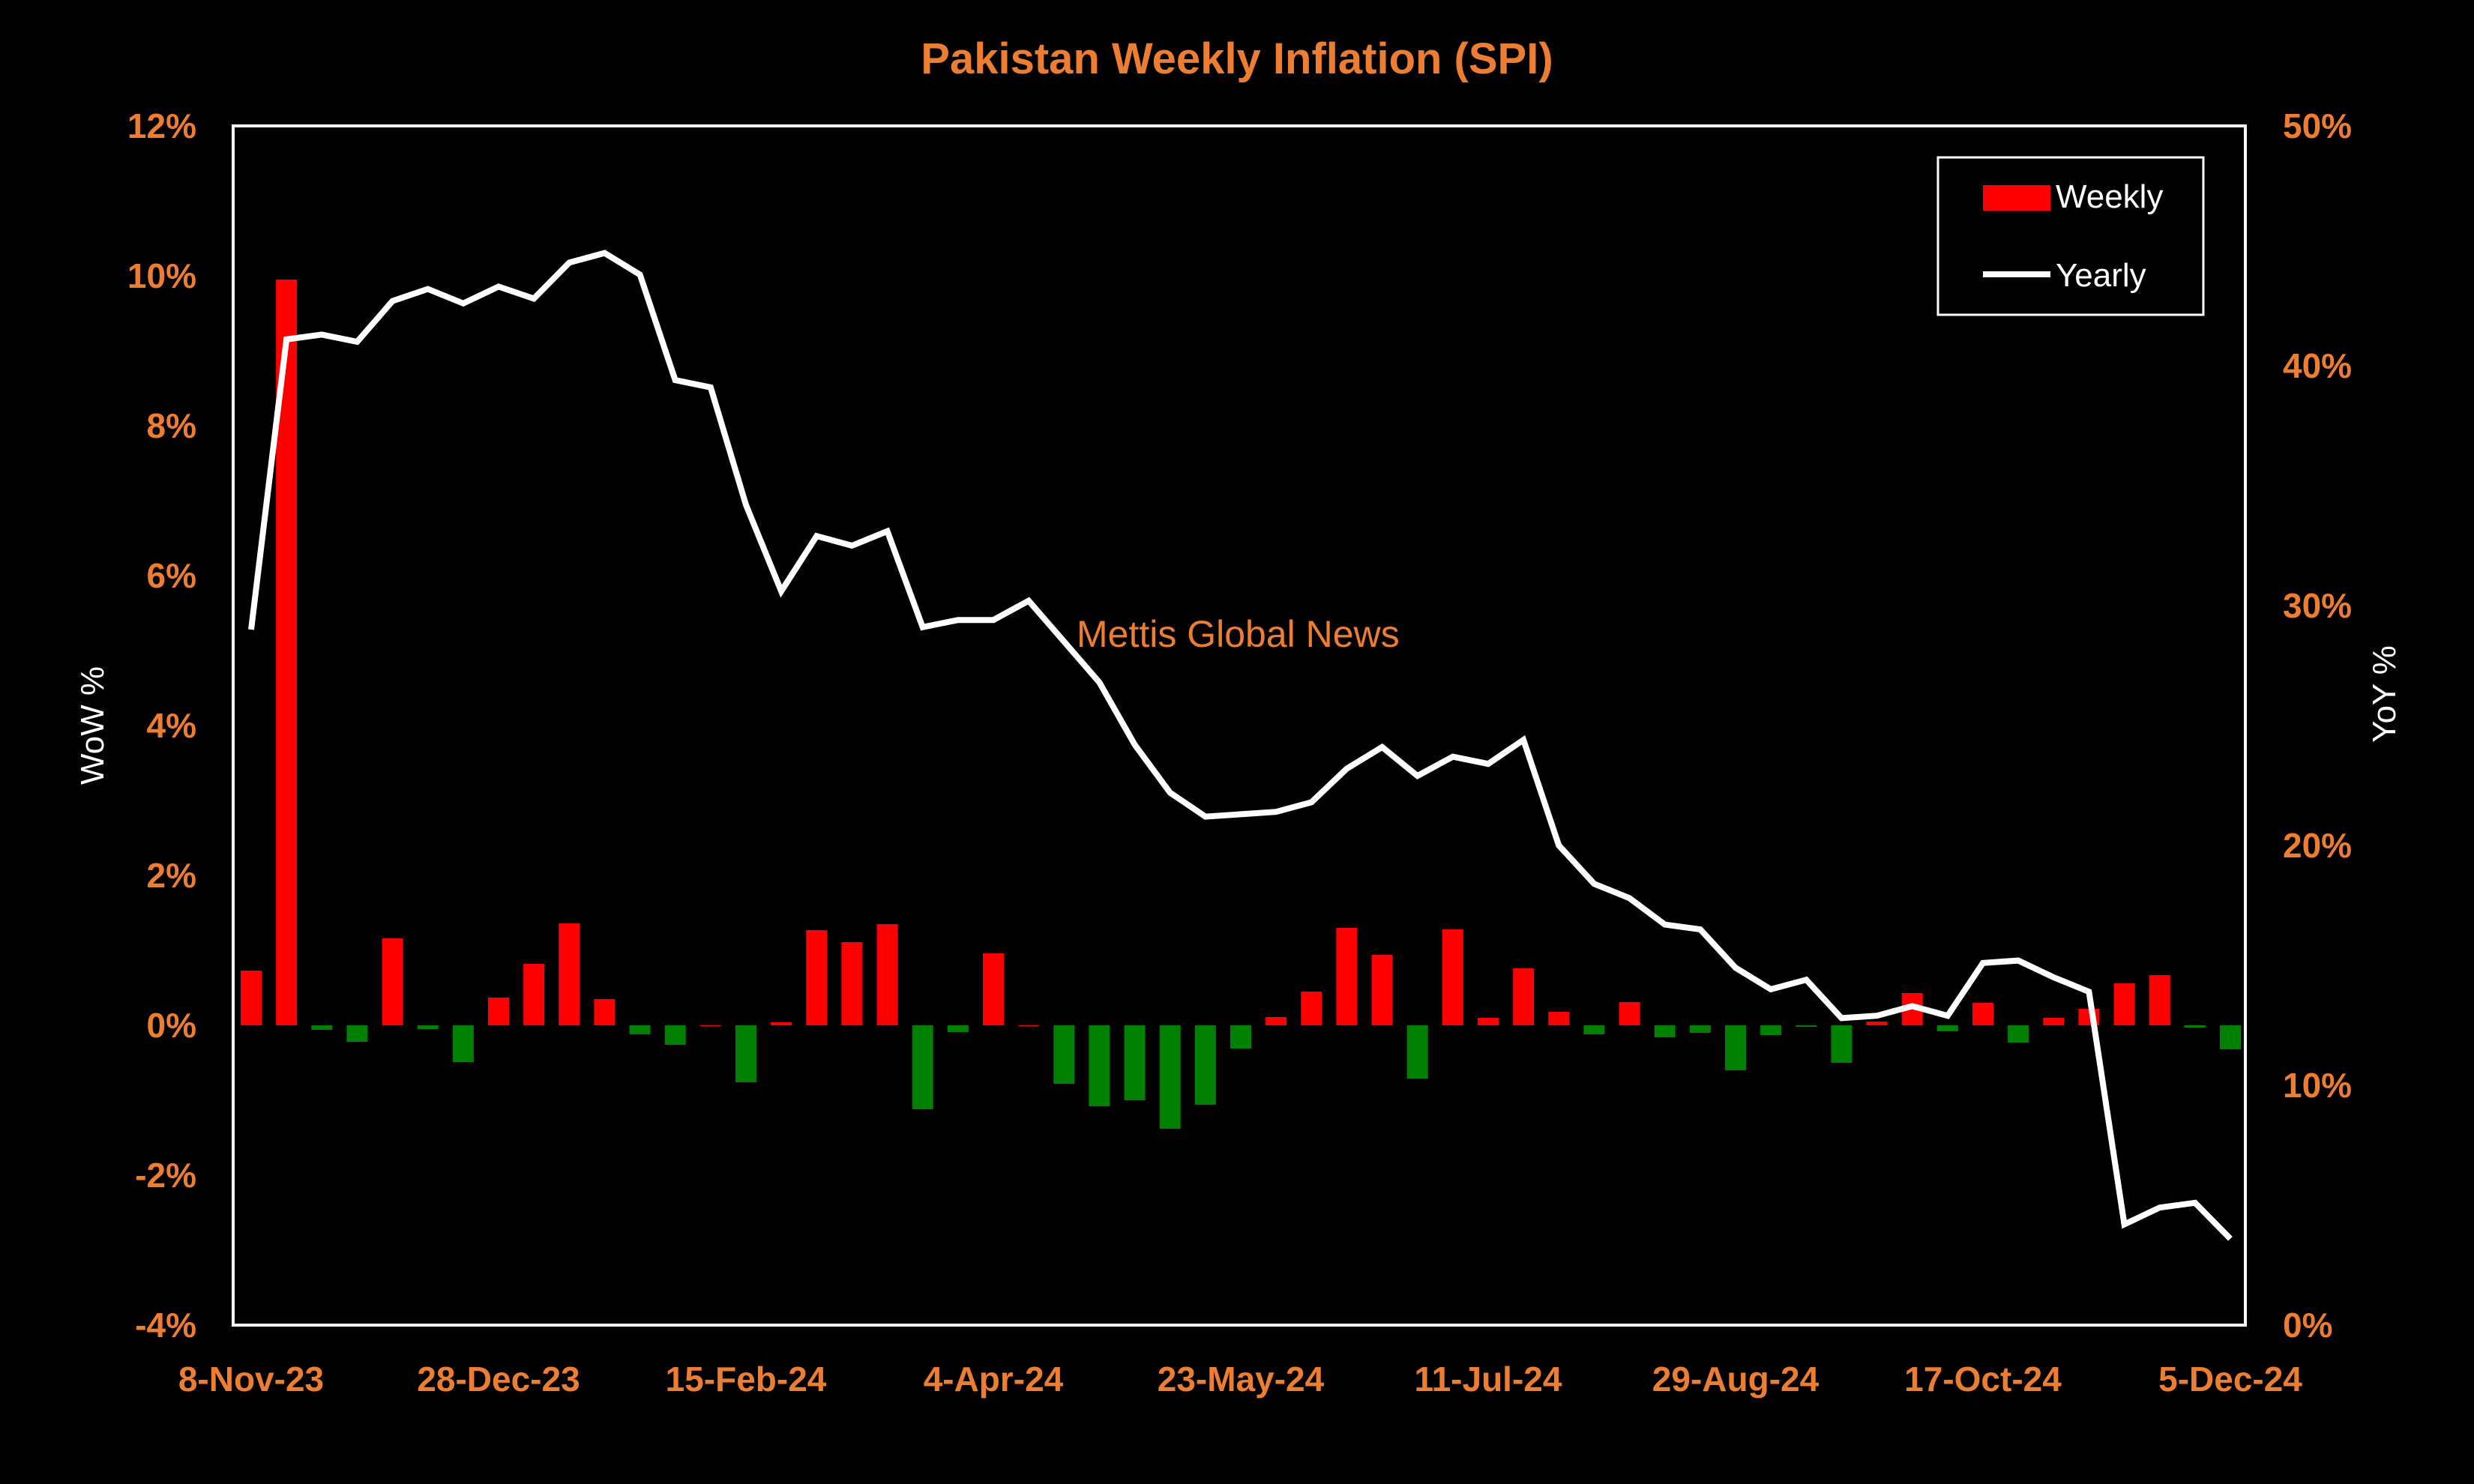  What do you see at coordinates (165, 1176) in the screenshot?
I see `left-tick-label: -2%` at bounding box center [165, 1176].